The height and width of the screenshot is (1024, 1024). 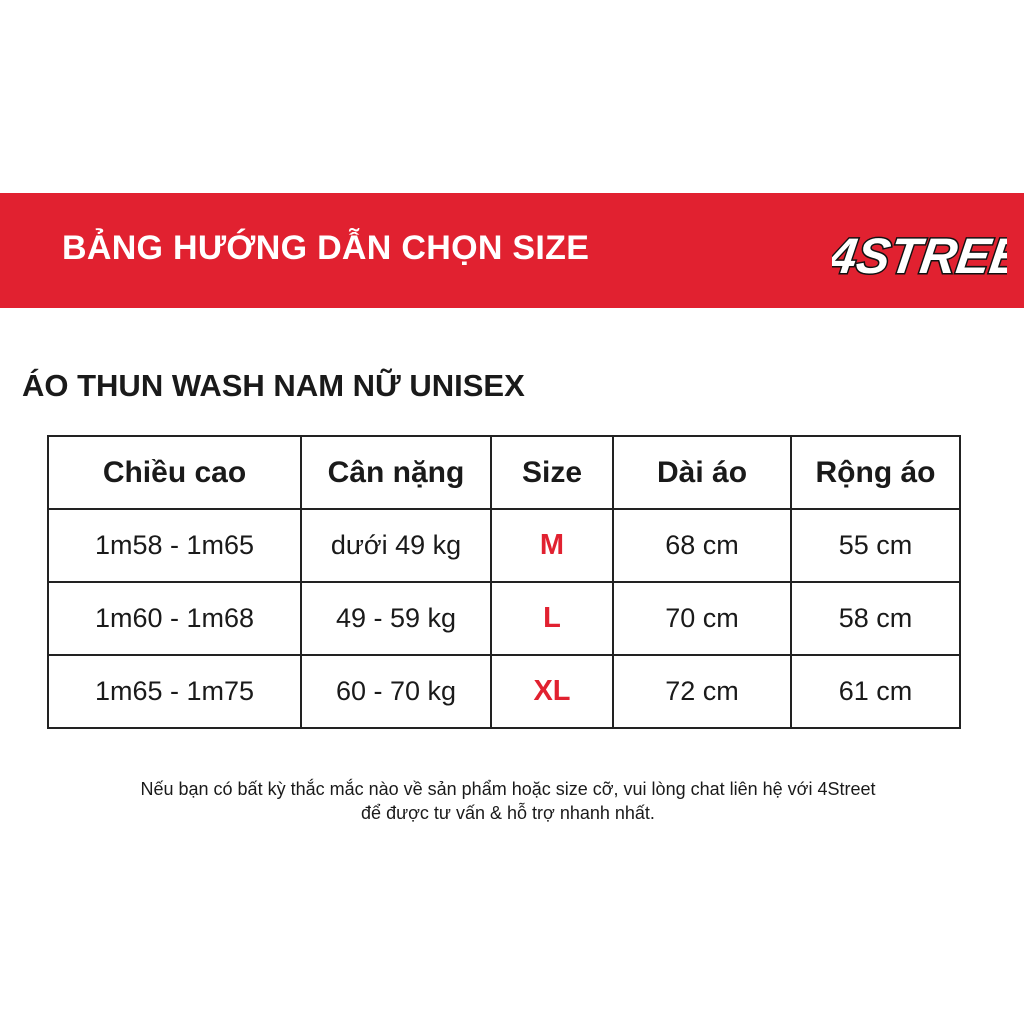 I want to click on product-title: ÁO THUN WASH NAM NỮ UNISEX, so click(x=273, y=385).